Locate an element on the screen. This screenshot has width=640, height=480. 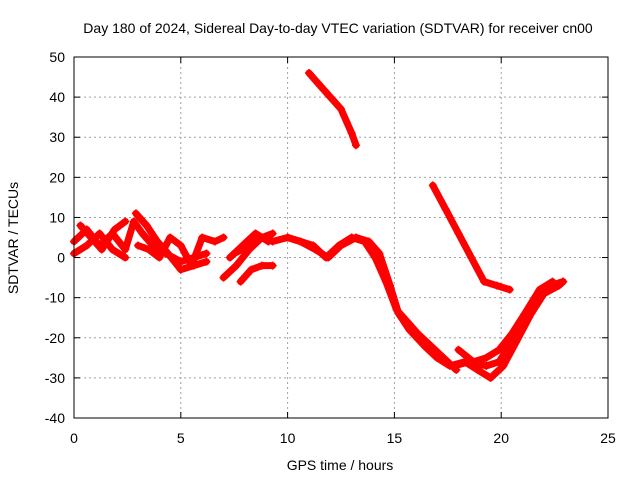
y-tick-label: -20 is located at coordinates (55, 338).